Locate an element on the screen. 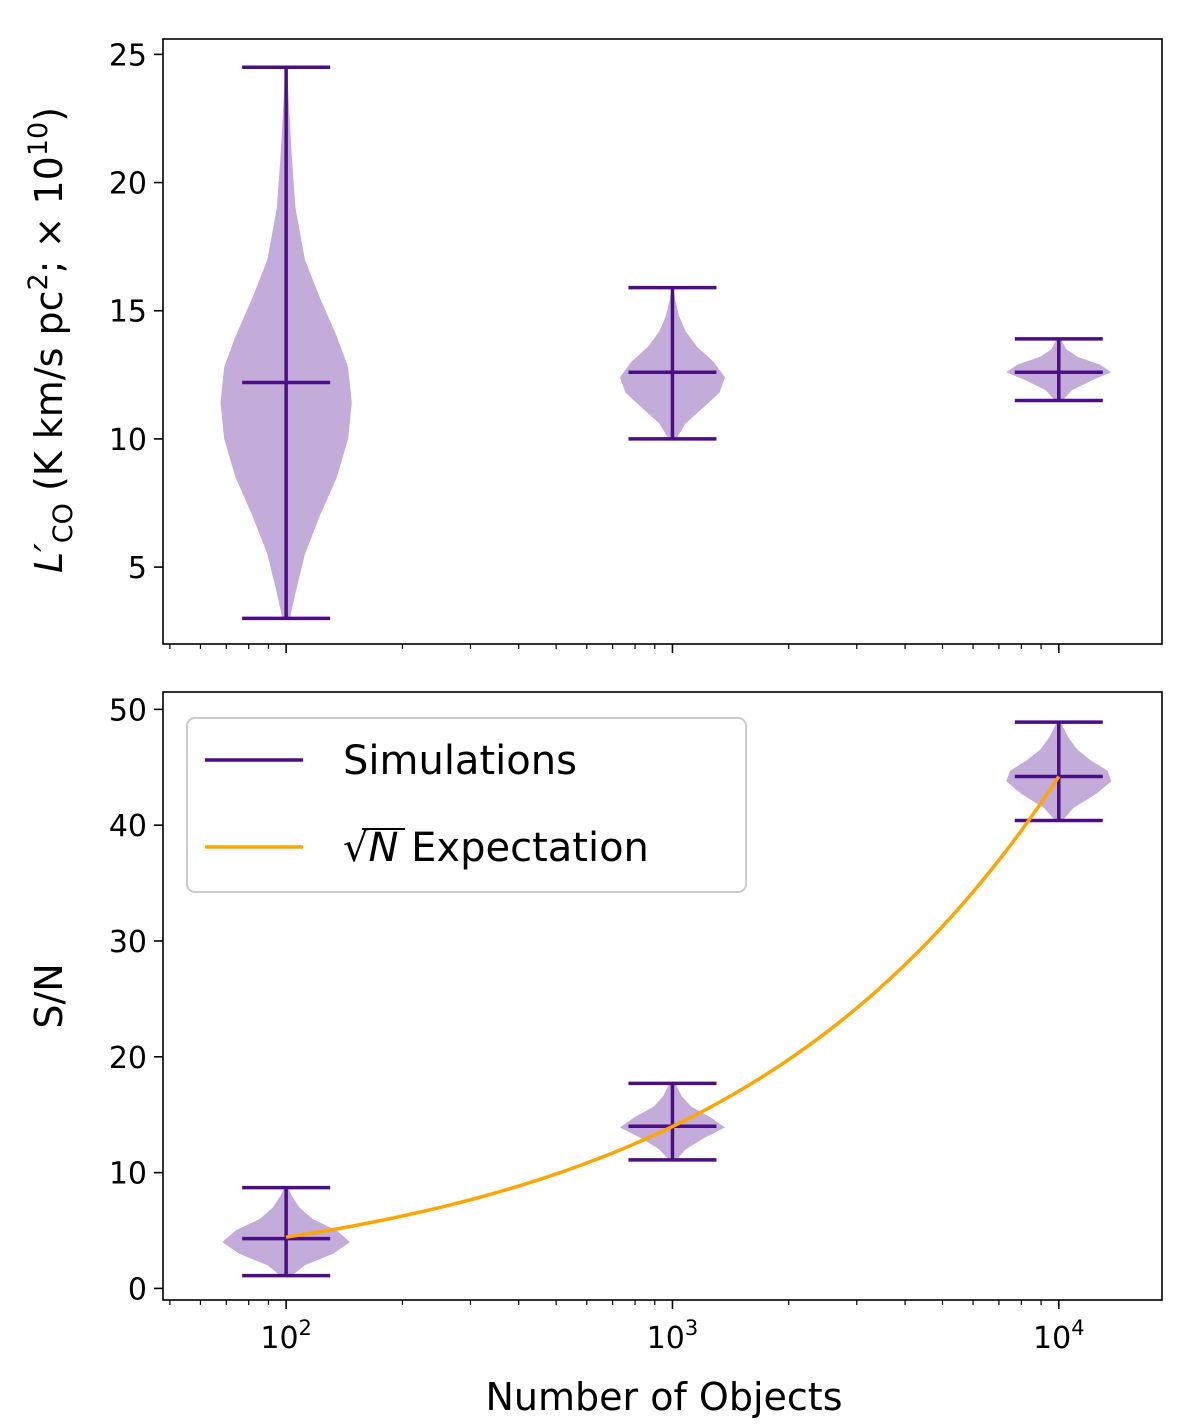 The width and height of the screenshot is (1200, 1428). y-ticks-top: 5 10 15 20 25 is located at coordinates (136, 312).